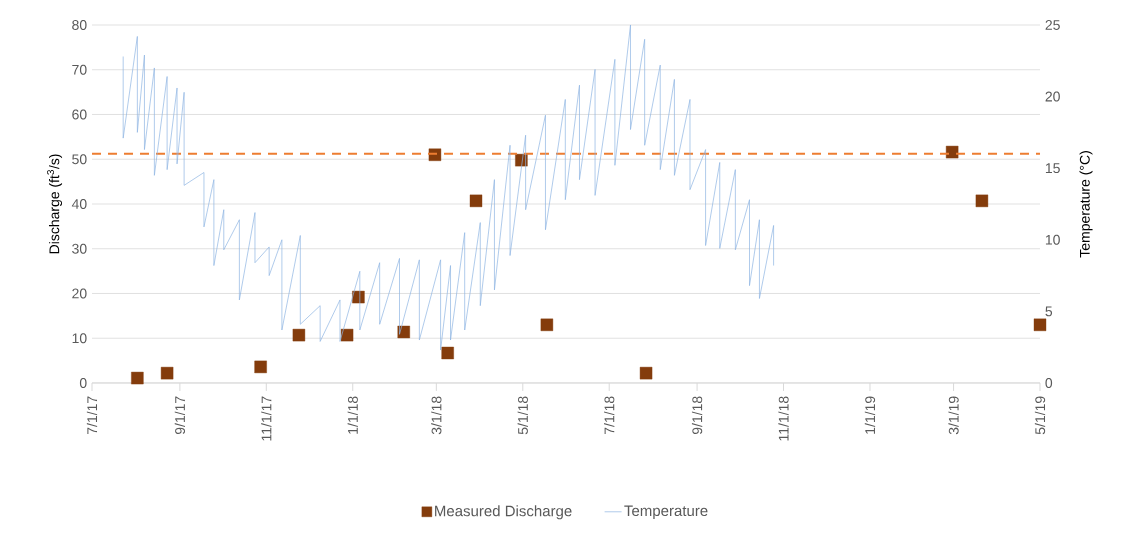  I want to click on y2-tick-label: 5, so click(1049, 311).